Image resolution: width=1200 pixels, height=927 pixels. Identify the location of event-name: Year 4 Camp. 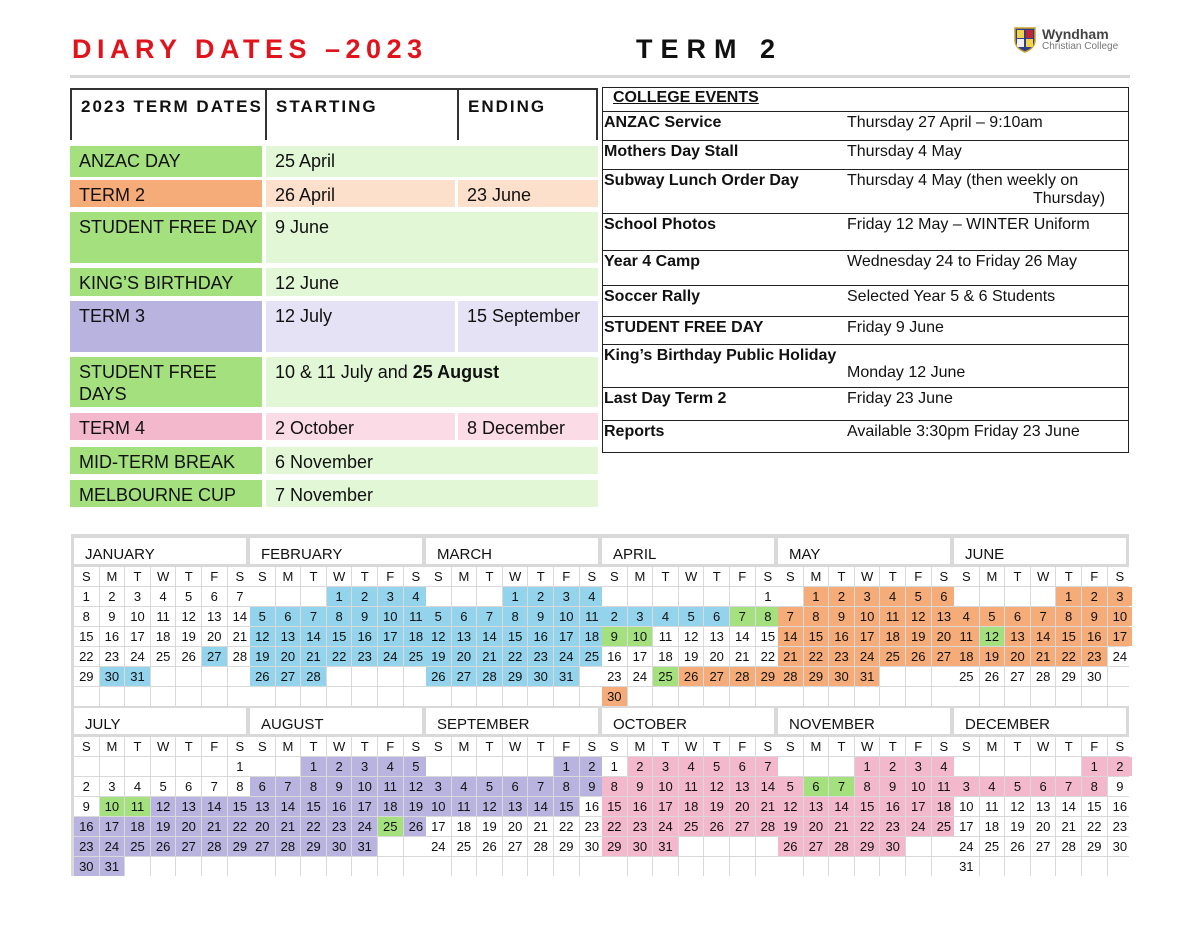
(652, 261).